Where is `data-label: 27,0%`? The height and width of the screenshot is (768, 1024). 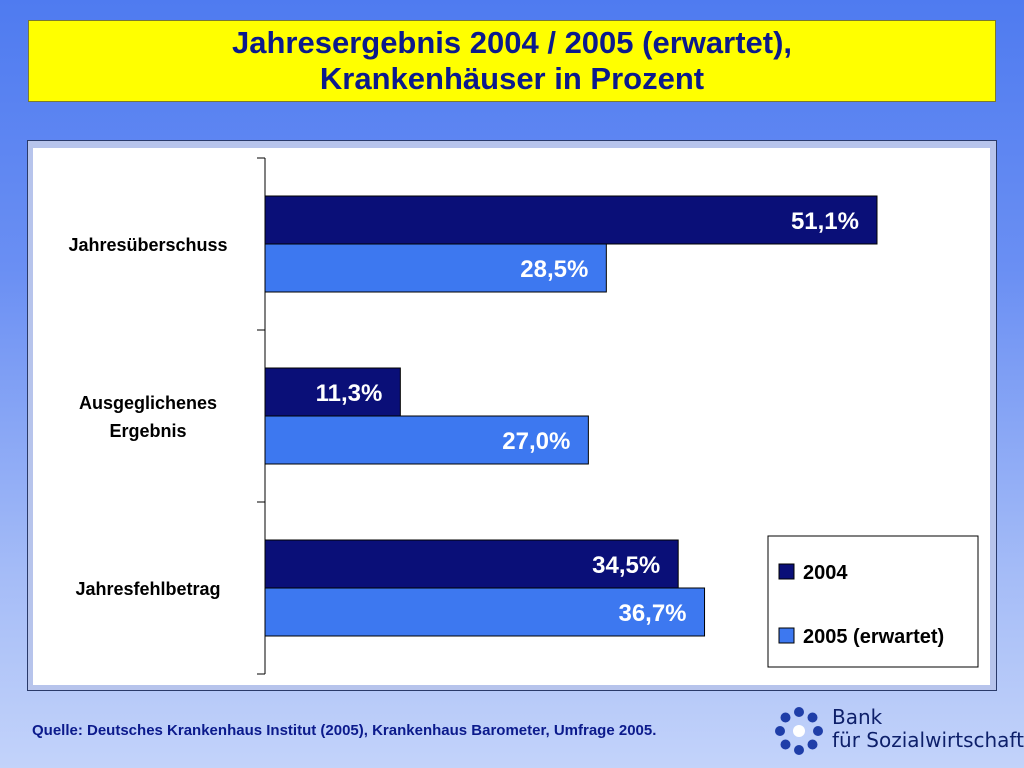 data-label: 27,0% is located at coordinates (536, 441).